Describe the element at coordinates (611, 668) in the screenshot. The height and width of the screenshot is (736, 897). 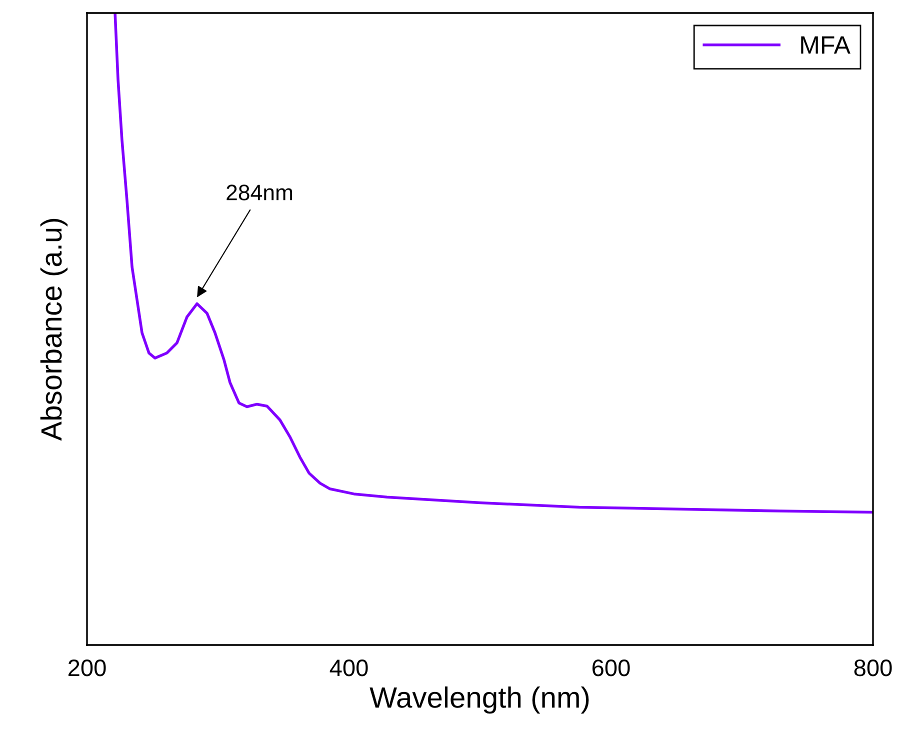
I see `x-tick-label: 600` at that location.